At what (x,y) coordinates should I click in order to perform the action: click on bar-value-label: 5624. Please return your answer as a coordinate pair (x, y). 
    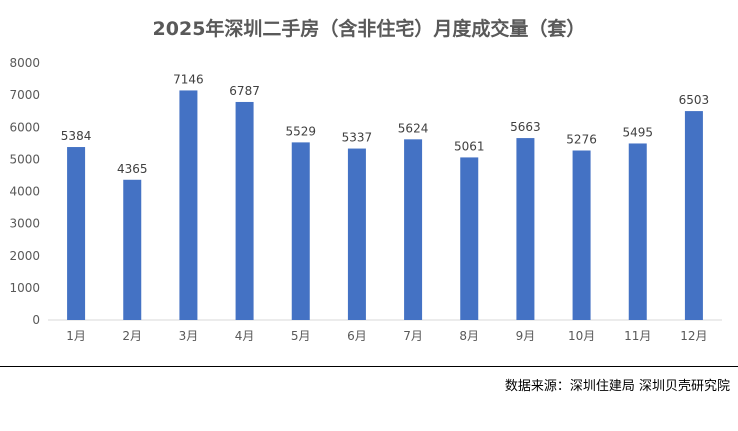
    Looking at the image, I should click on (413, 128).